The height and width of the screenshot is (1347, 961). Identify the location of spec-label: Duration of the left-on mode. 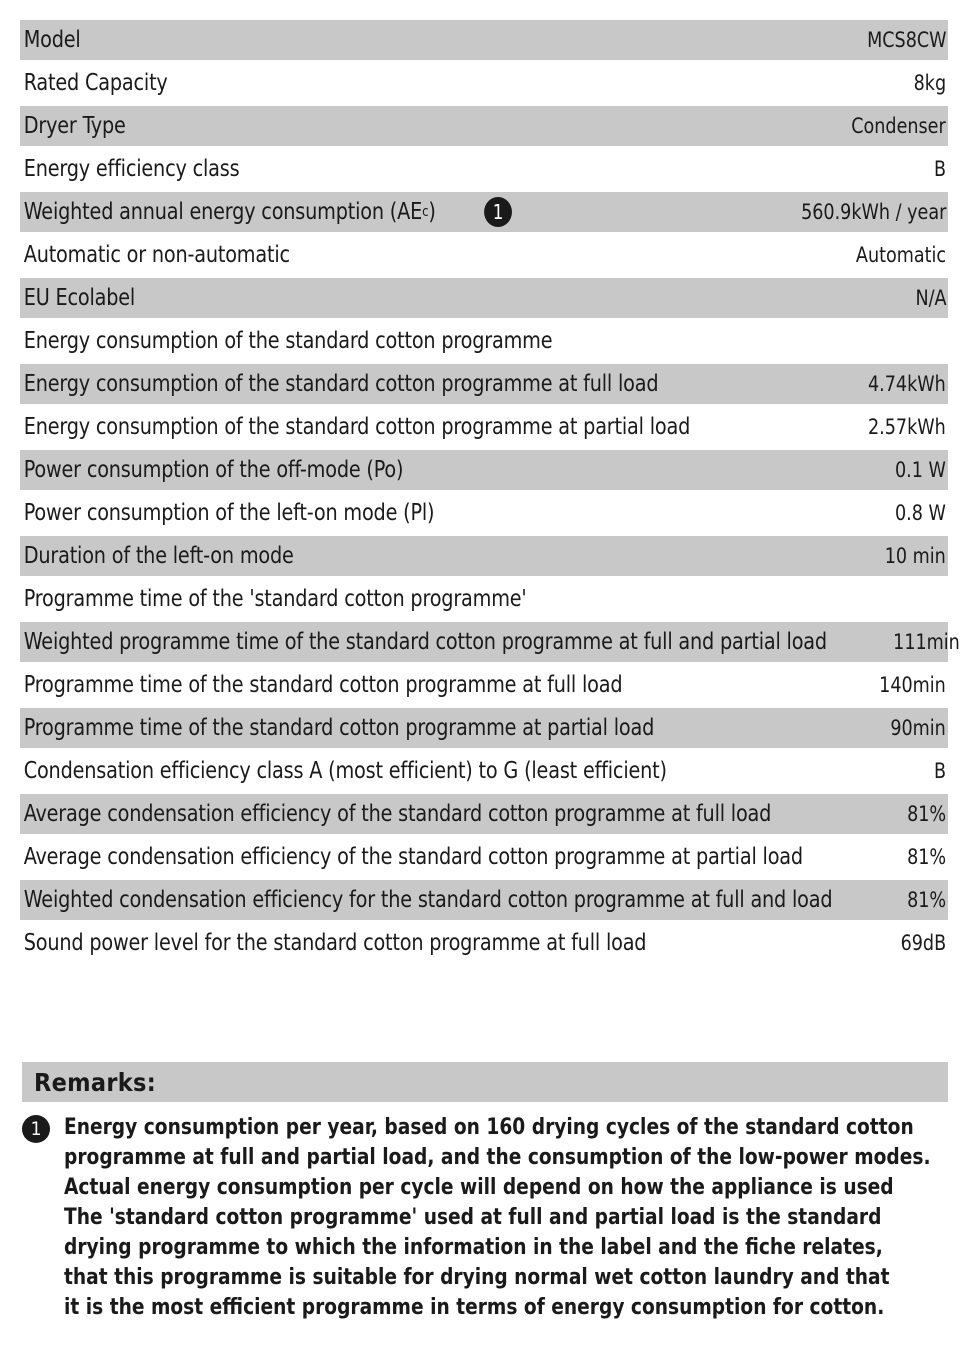
(157, 556).